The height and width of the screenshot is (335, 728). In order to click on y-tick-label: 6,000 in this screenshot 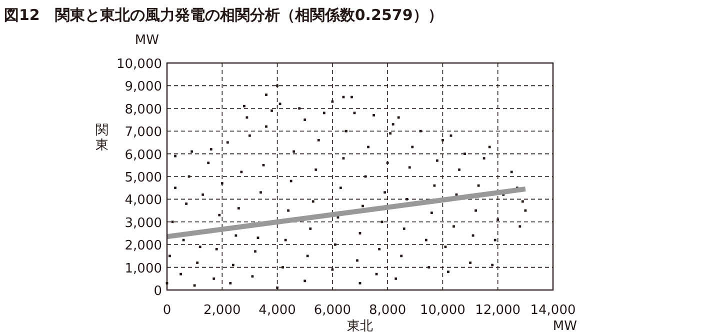, I will do `click(143, 155)`.